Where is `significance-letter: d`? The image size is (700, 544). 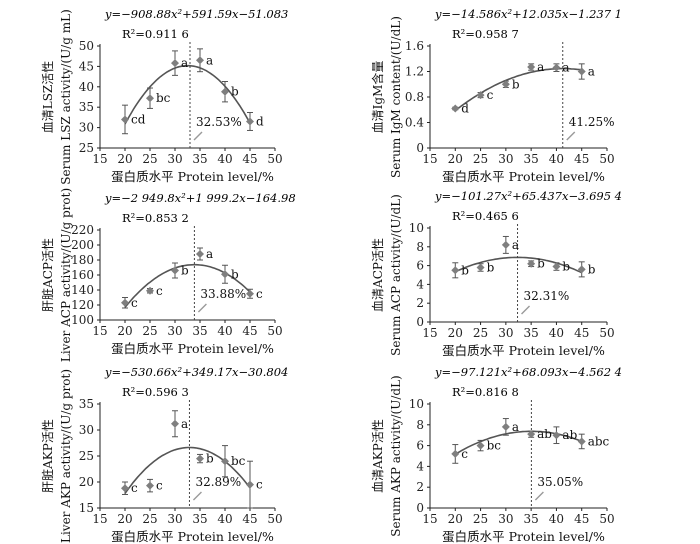
significance-letter: d is located at coordinates (260, 121).